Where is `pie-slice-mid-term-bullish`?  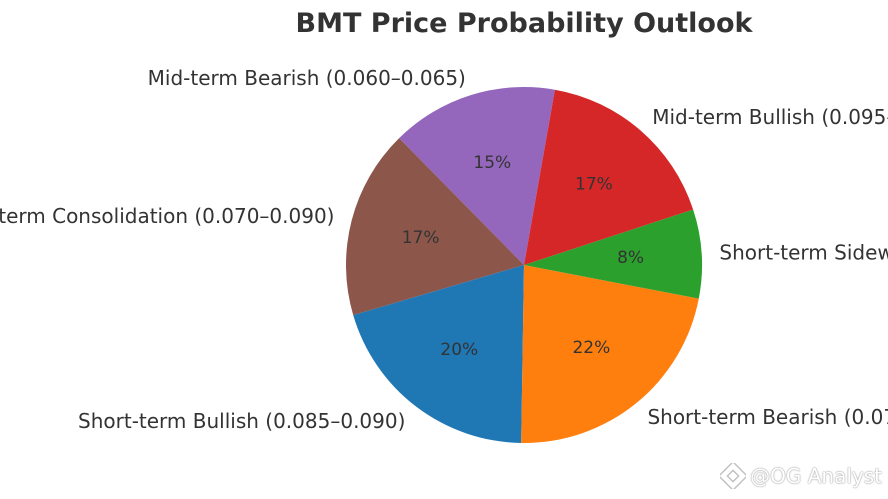
pie-slice-mid-term-bullish is located at coordinates (609, 177).